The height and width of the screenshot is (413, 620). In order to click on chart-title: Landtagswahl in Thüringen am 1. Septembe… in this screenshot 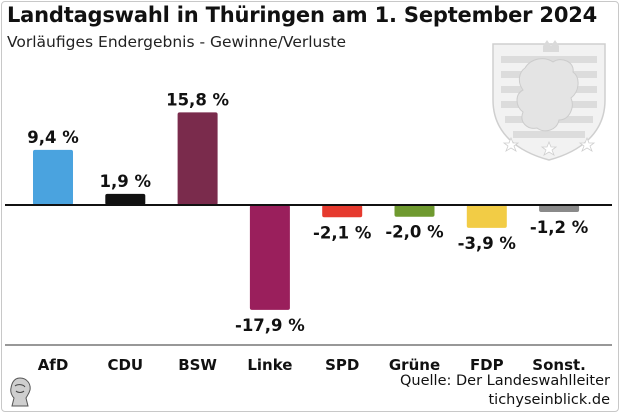, I will do `click(302, 15)`.